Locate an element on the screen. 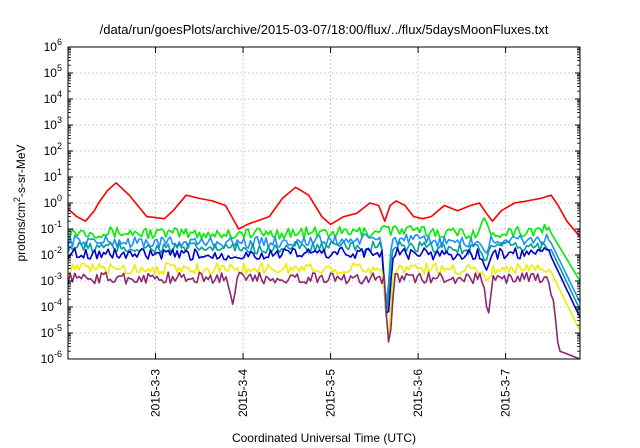  y-tick-label: 10⁶ is located at coordinates (53, 45).